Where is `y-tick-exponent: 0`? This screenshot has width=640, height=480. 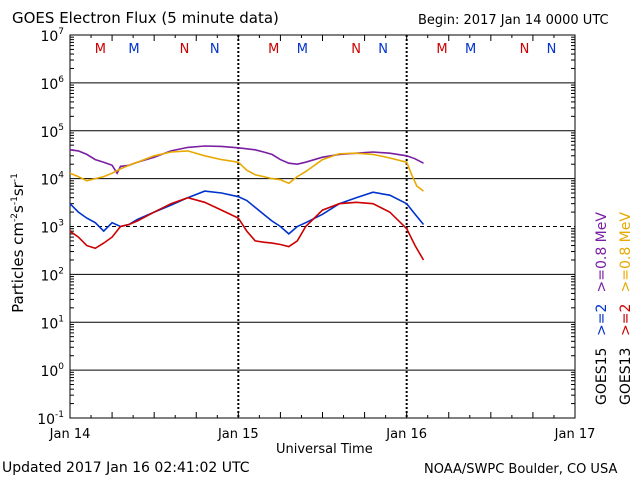 y-tick-exponent: 0 is located at coordinates (61, 367).